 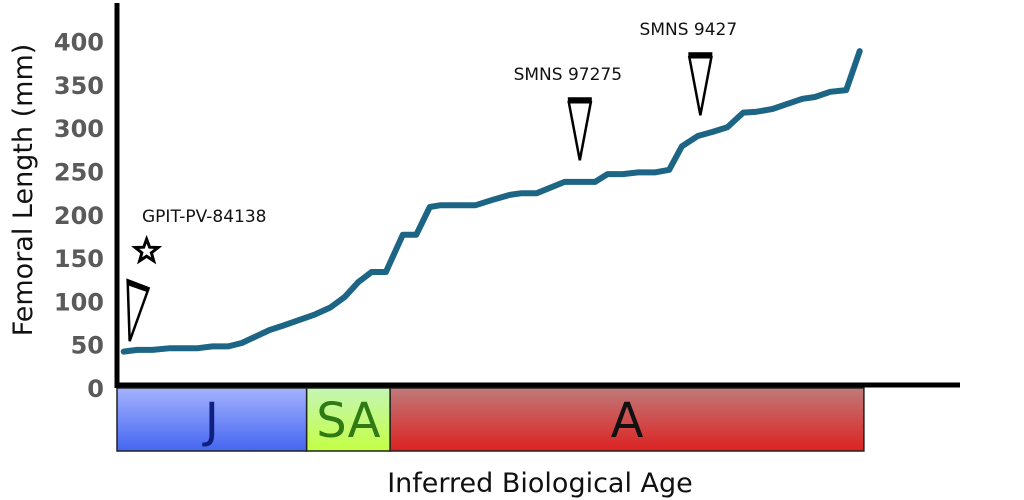 What do you see at coordinates (79, 86) in the screenshot?
I see `y-tick-label: 350` at bounding box center [79, 86].